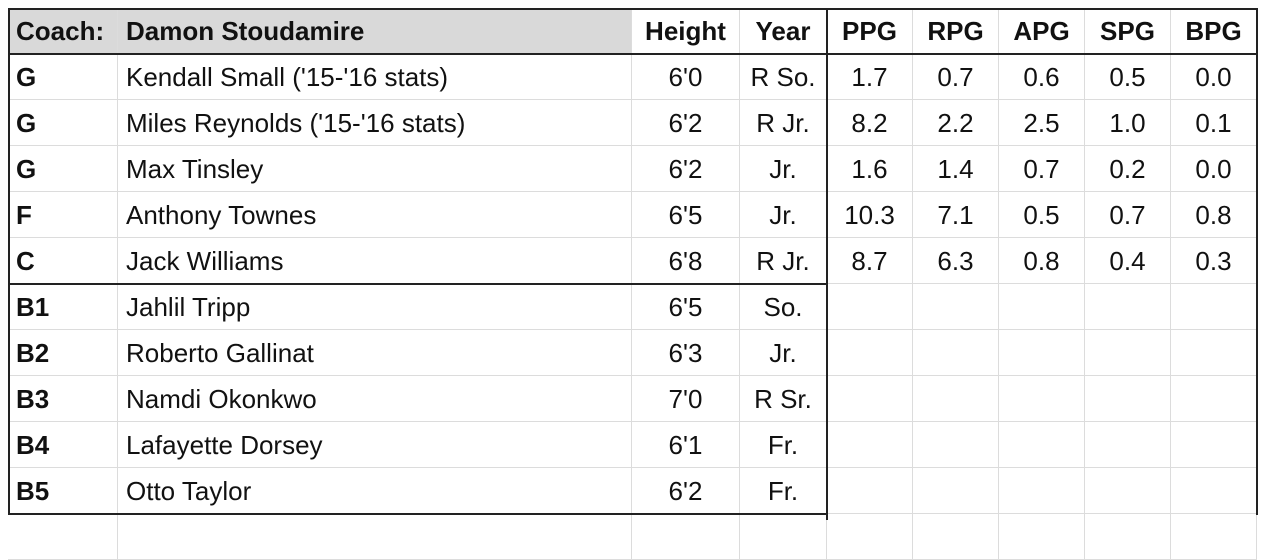 The width and height of the screenshot is (1264, 560). I want to click on ppg: 1.6, so click(870, 169).